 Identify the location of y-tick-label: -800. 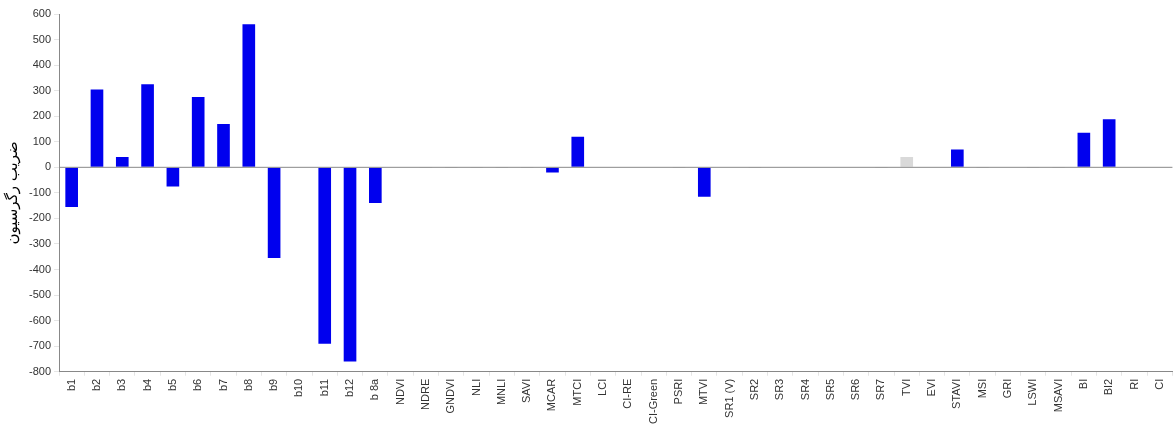
(40, 370).